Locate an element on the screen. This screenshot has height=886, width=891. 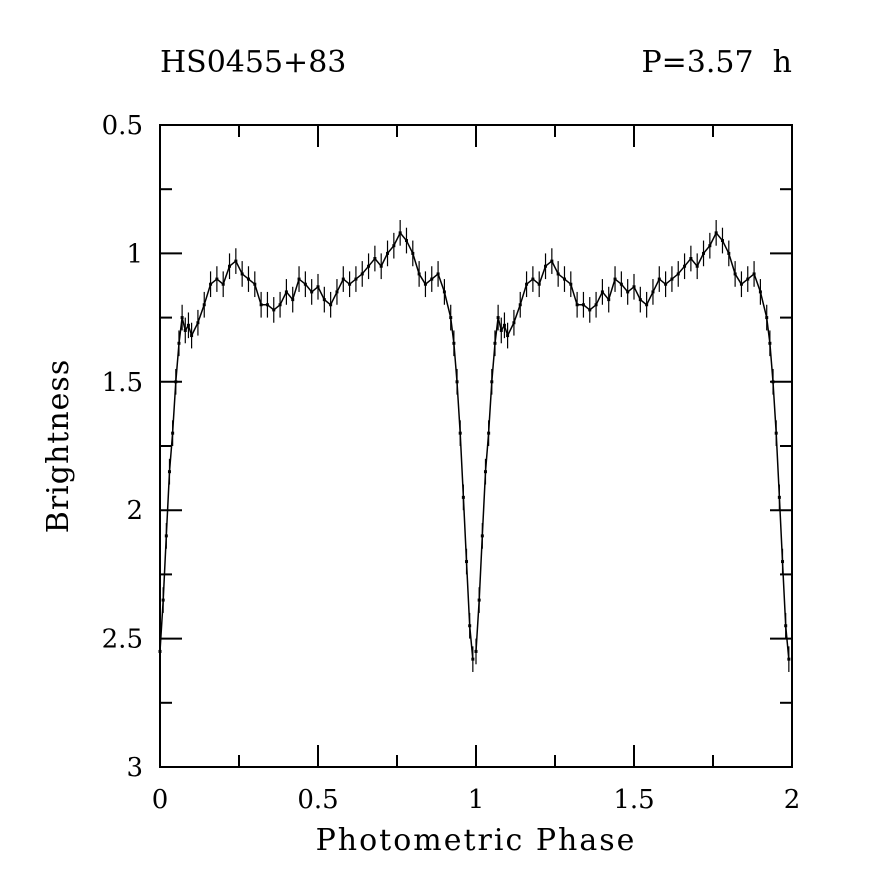
y-tick-label: 3 is located at coordinates (134, 768).